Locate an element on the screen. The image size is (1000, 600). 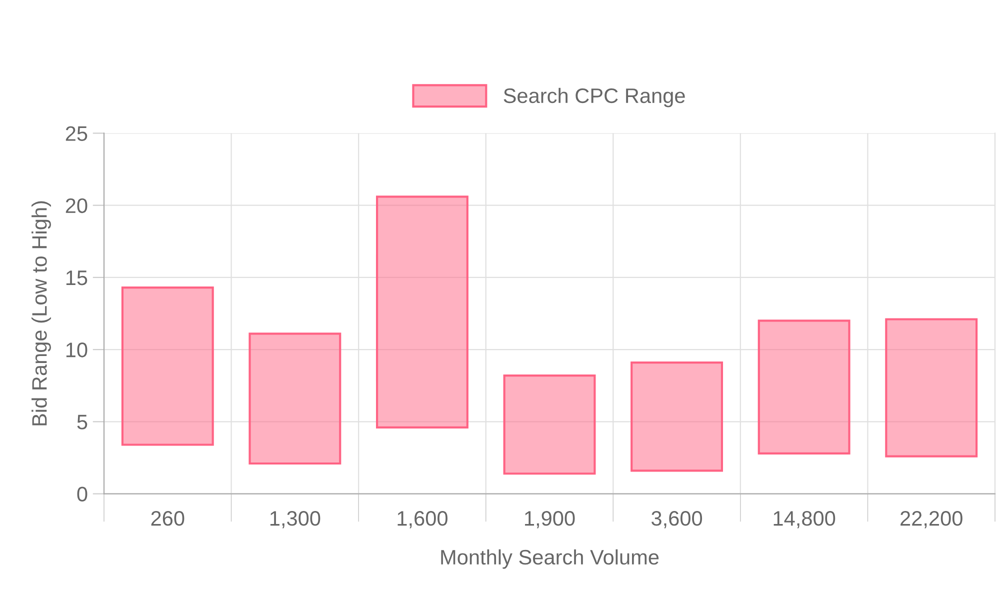
x-tick-label: 14,800 is located at coordinates (805, 519).